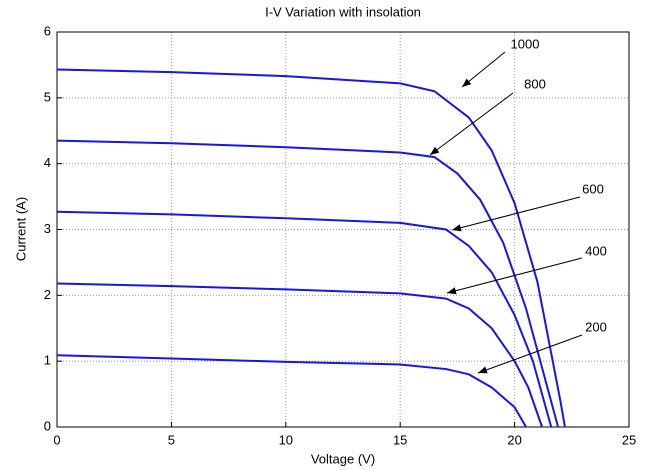  What do you see at coordinates (343, 11) in the screenshot?
I see `chart-title: I-V Variation with insolation` at bounding box center [343, 11].